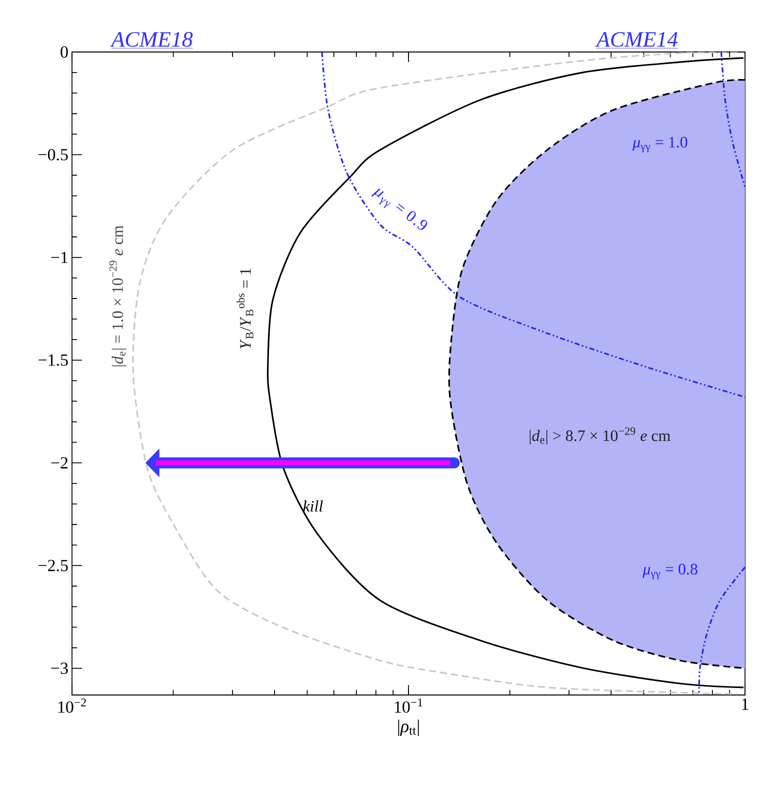  I want to click on text: ACME14, so click(636, 39).